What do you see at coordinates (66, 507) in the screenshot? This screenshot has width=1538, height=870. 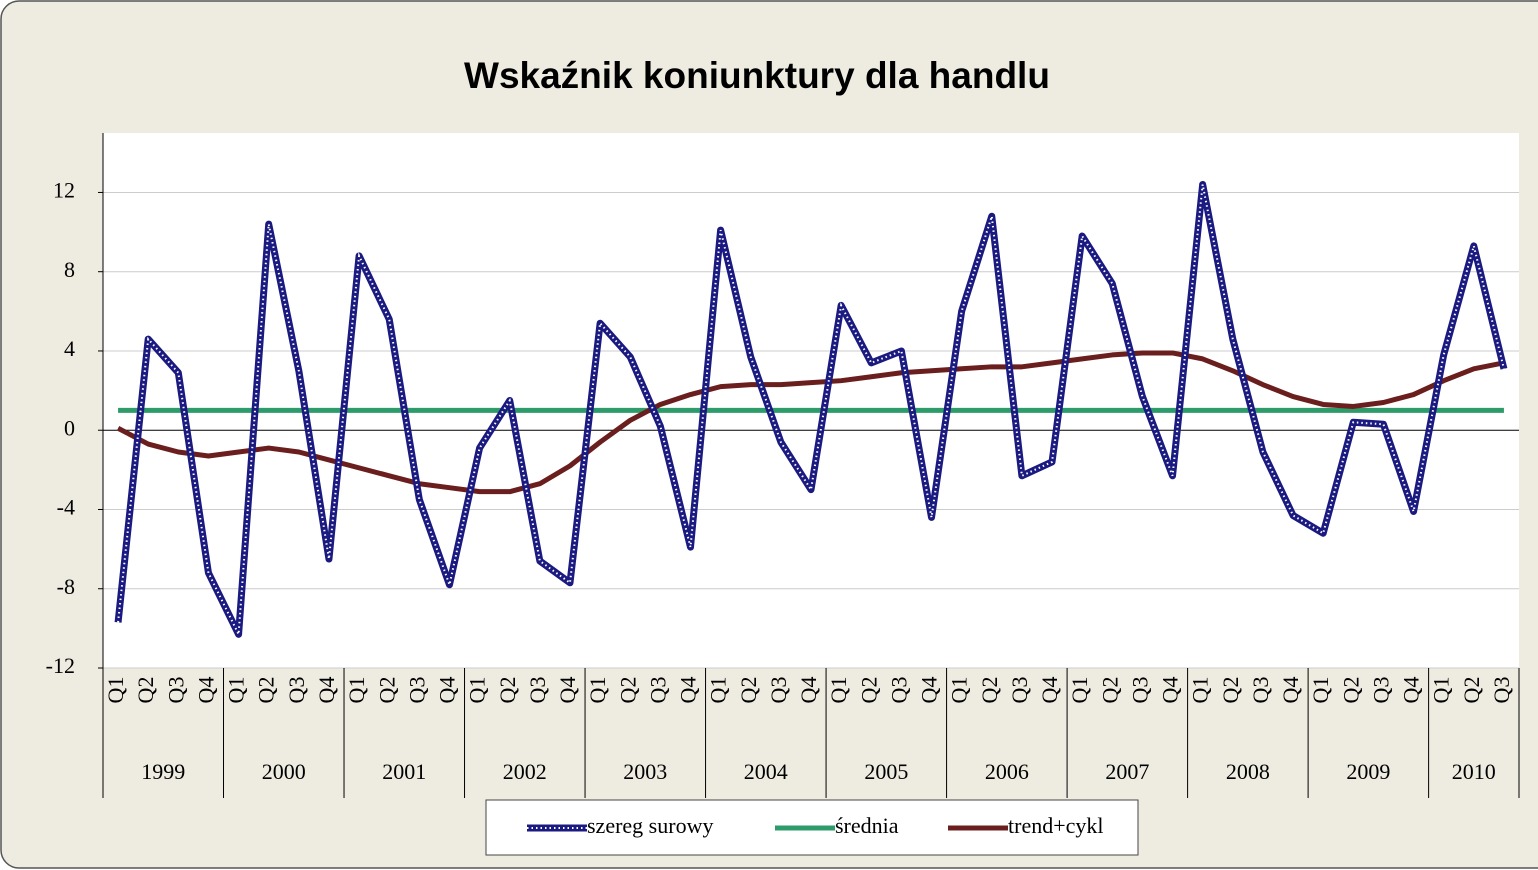 I see `y-tick-label: -4` at bounding box center [66, 507].